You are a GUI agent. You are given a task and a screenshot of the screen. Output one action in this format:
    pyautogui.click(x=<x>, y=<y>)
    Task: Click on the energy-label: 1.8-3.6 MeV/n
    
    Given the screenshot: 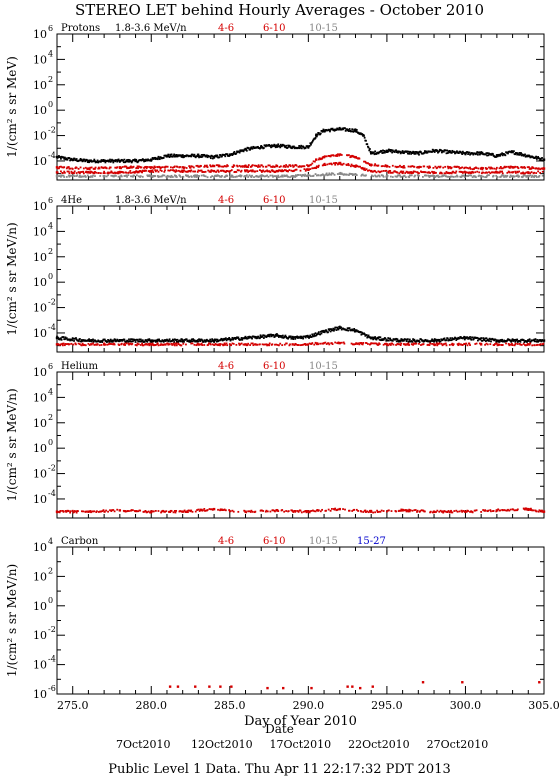 What is the action you would take?
    pyautogui.click(x=151, y=28)
    